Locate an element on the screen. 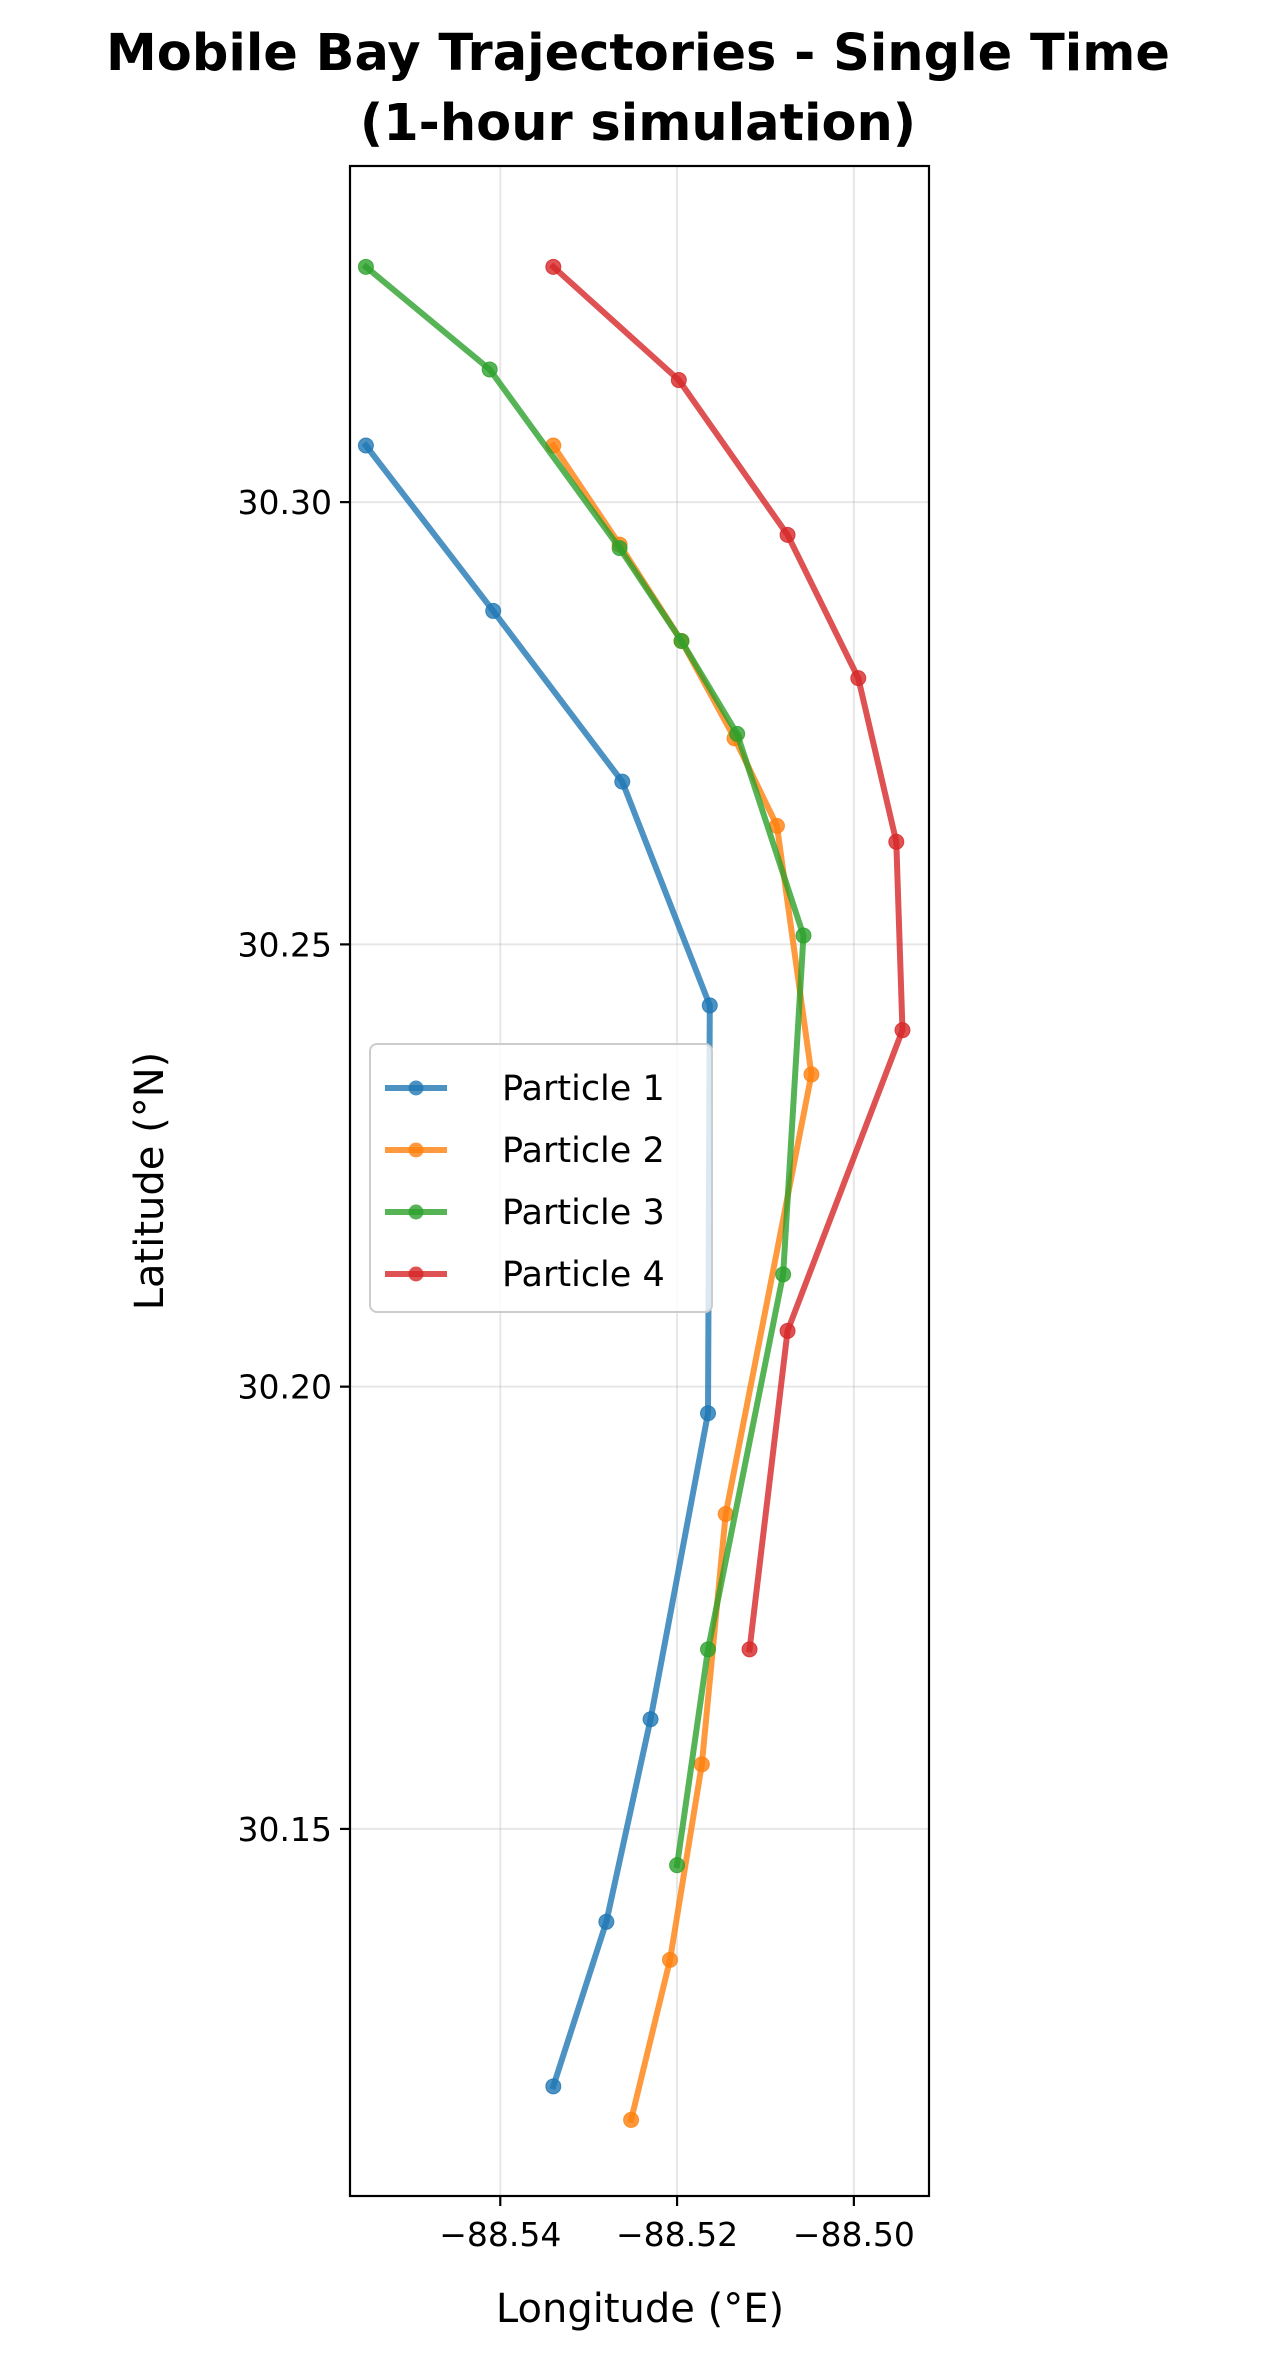 This screenshot has width=1278, height=2364. legend-label: Particle 2 is located at coordinates (583, 1151).